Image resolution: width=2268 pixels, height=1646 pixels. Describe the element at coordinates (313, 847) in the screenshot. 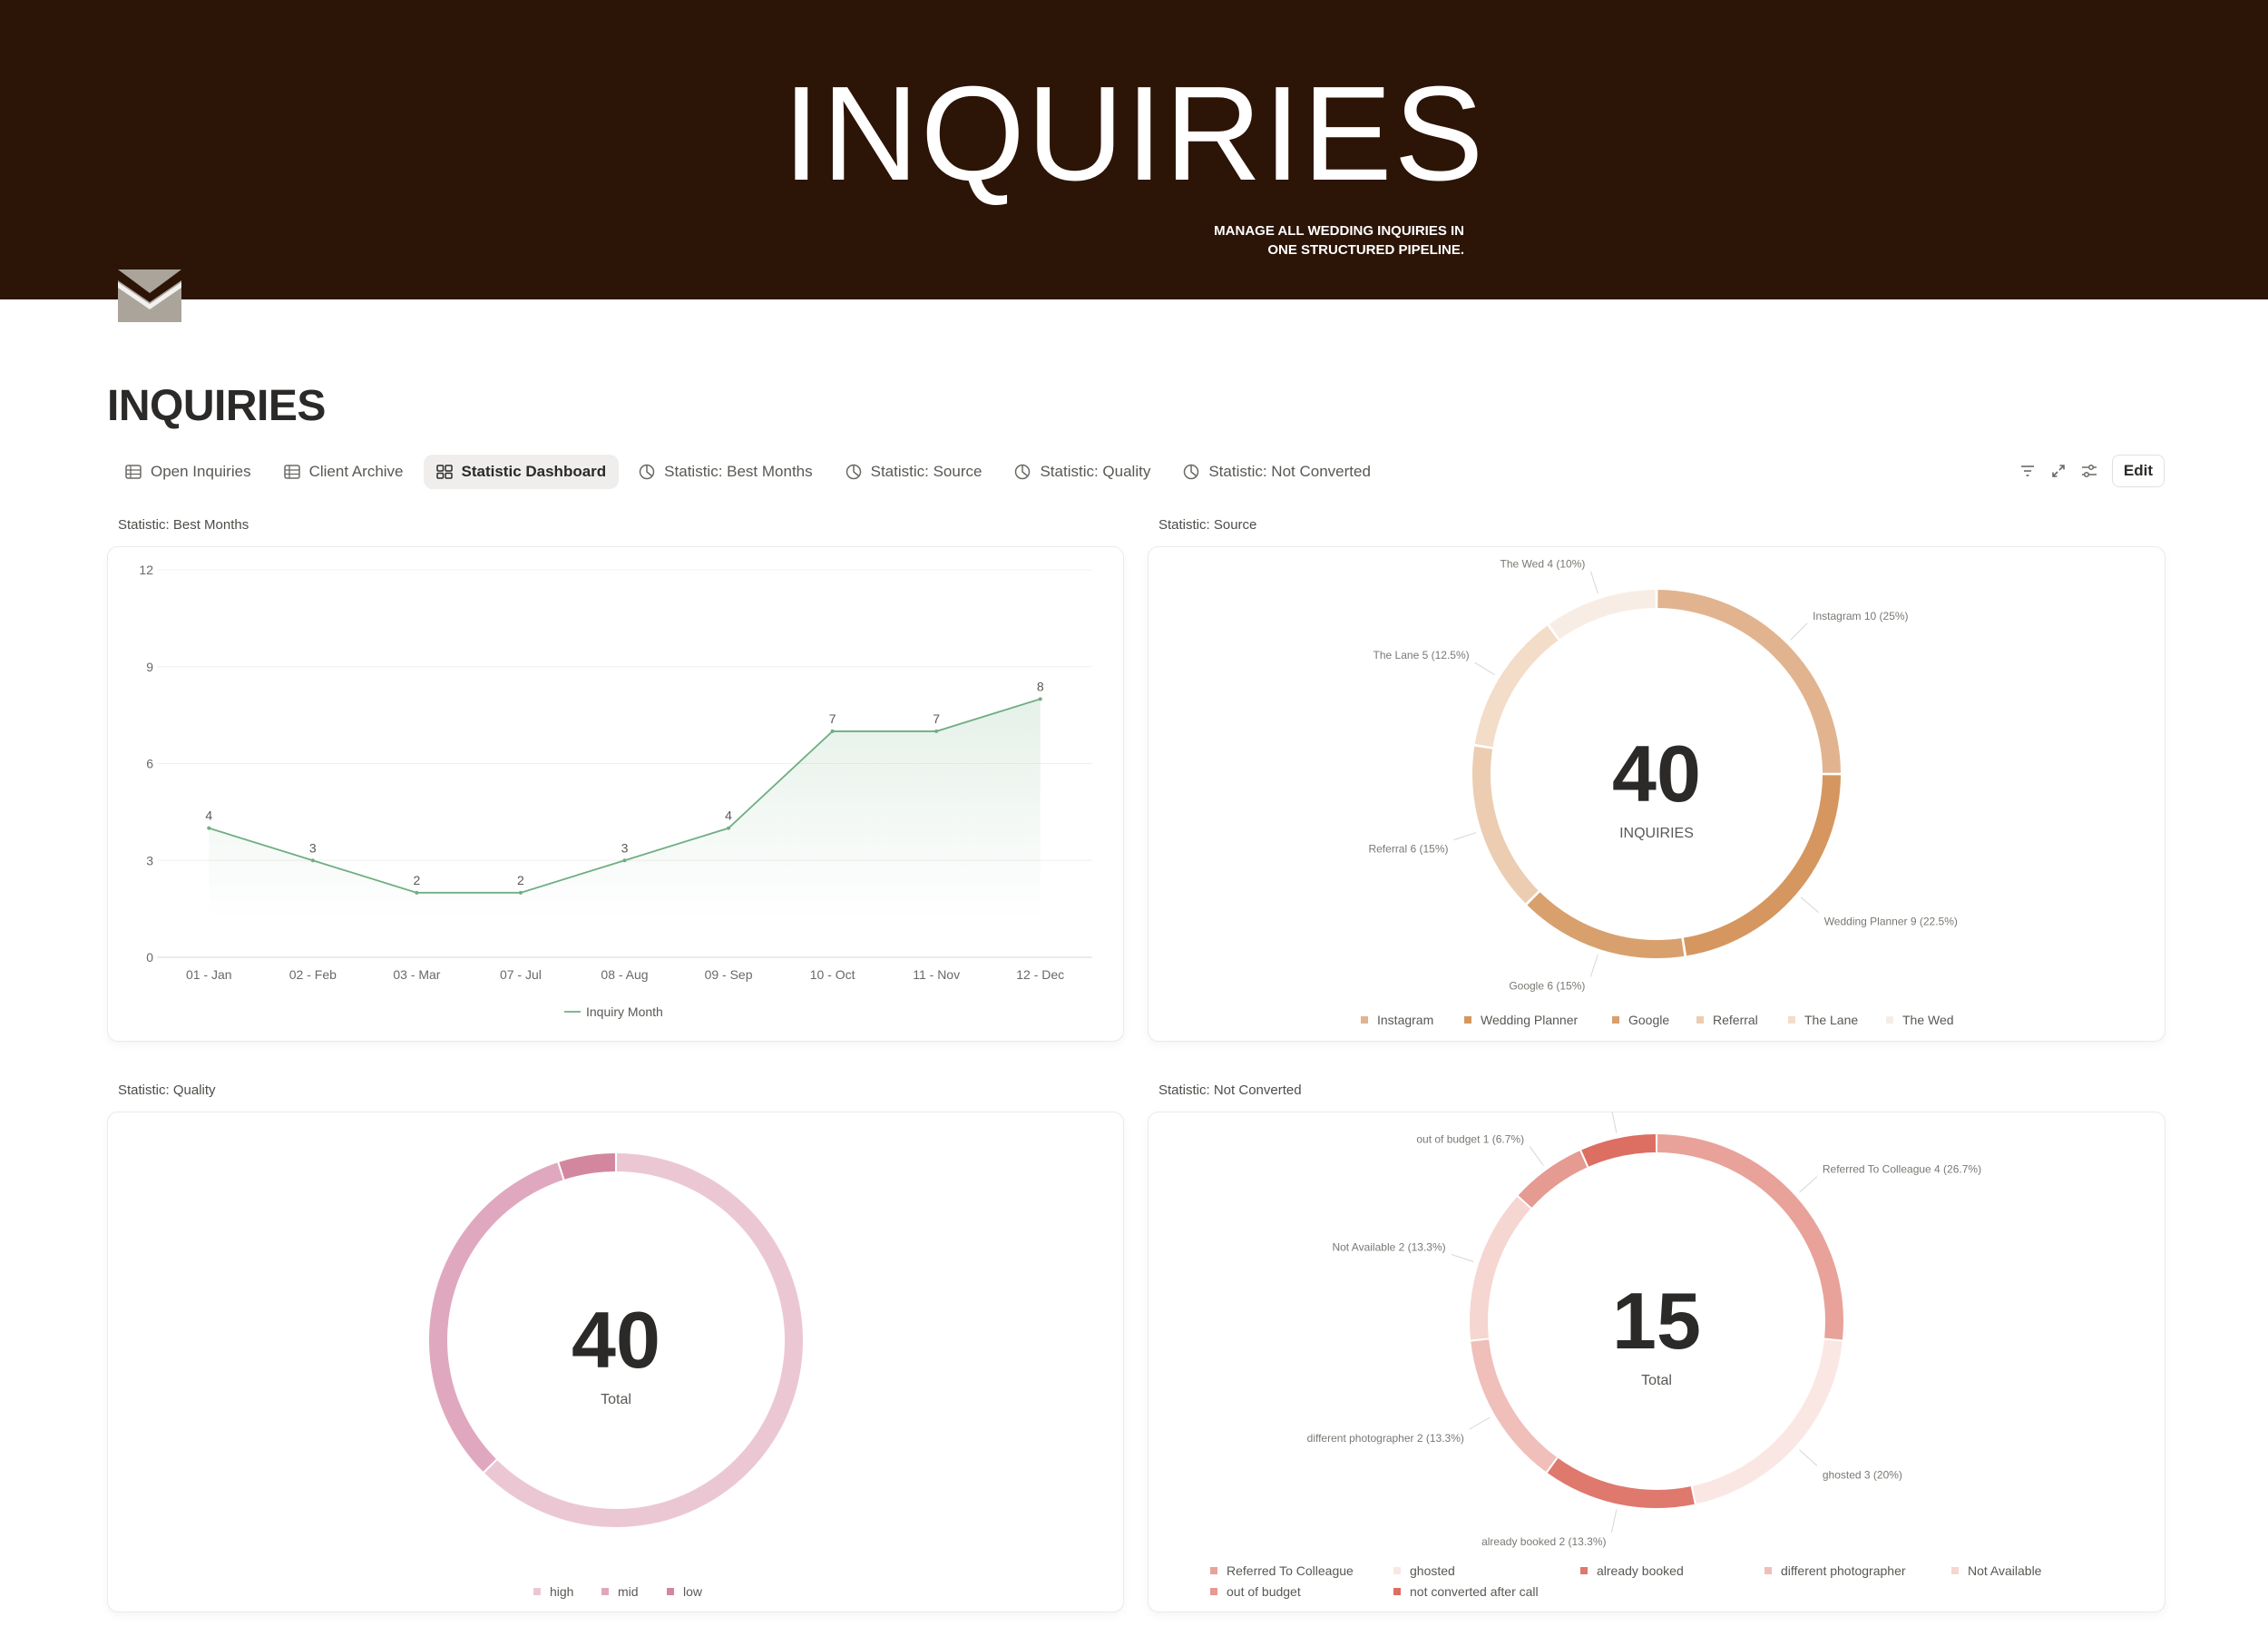

I see `data-label: 3` at that location.